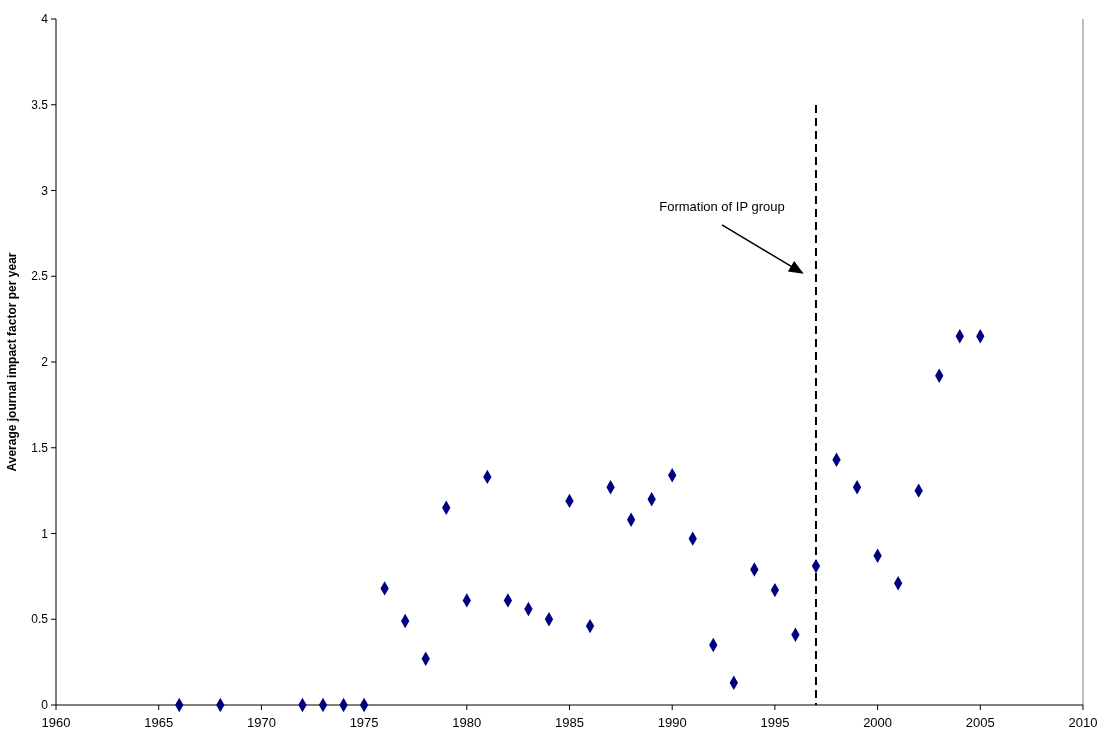 The width and height of the screenshot is (1101, 738). I want to click on y-tick-label: 3.5, so click(40, 104).